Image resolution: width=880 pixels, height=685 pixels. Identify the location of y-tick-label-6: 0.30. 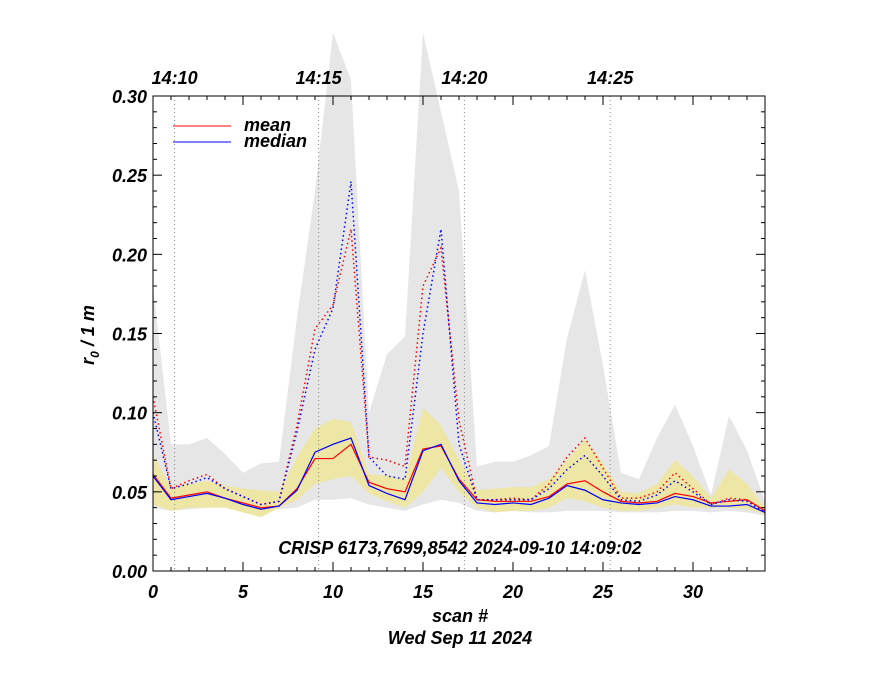
(129, 97).